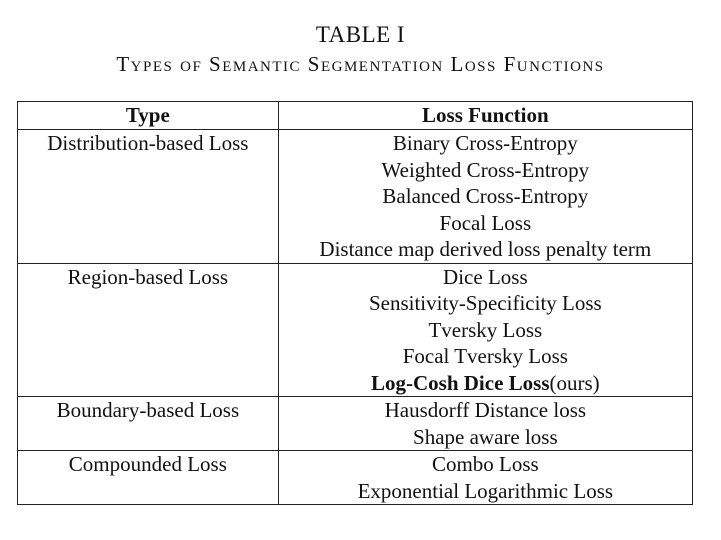  I want to click on header-type: Type, so click(148, 115).